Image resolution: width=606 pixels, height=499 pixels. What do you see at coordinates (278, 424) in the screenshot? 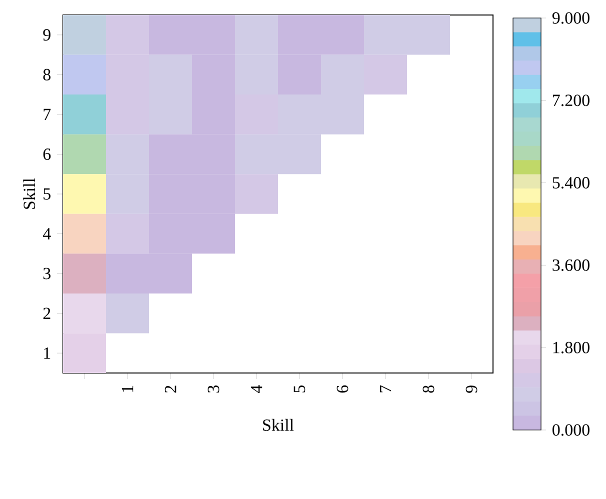
I see `x-axis-title: Skill` at bounding box center [278, 424].